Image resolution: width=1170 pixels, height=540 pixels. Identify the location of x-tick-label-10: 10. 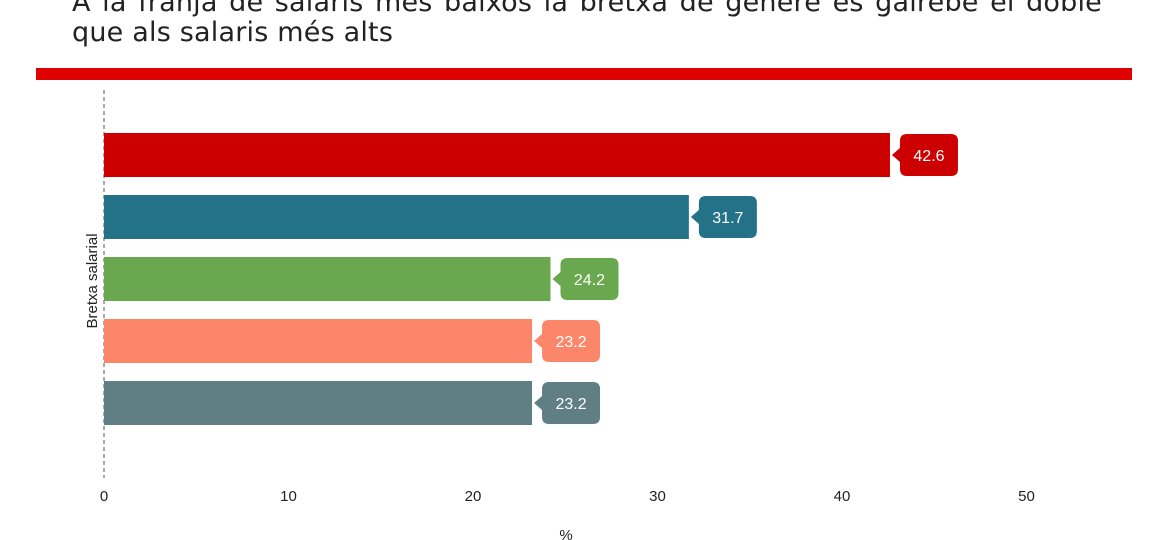
(288, 496).